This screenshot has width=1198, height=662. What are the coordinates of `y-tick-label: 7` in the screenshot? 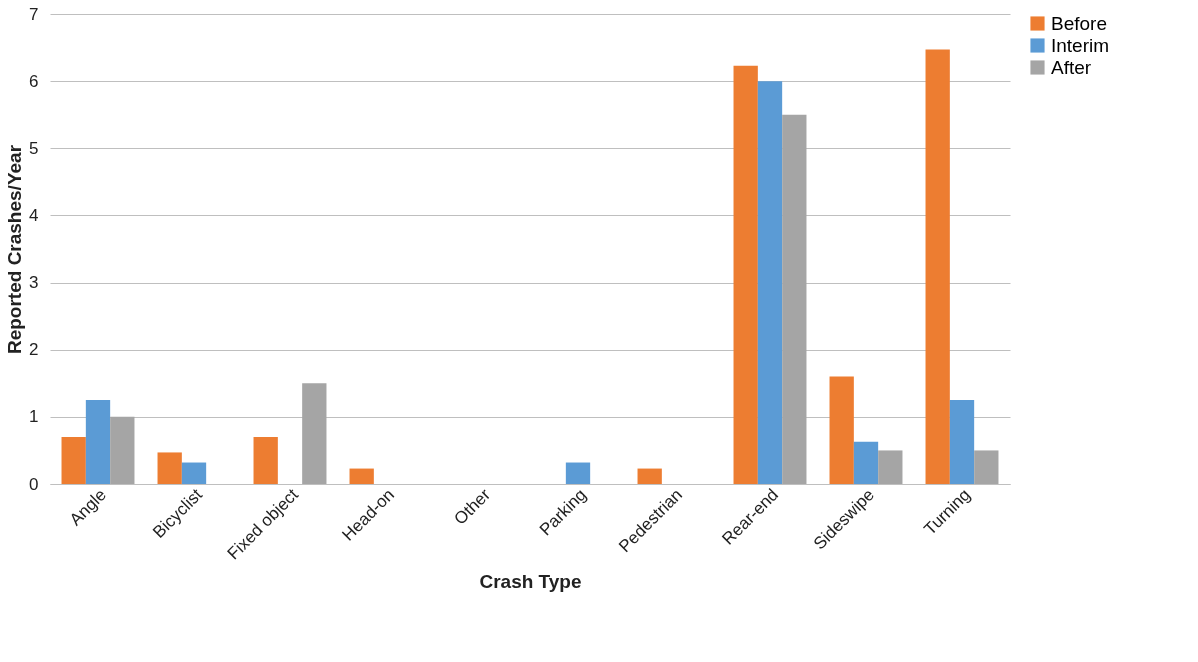 It's located at (34, 14).